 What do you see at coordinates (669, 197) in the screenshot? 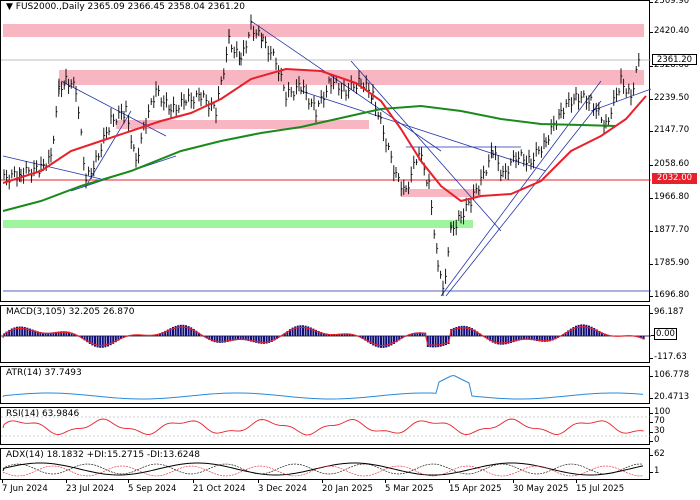
I see `price-tick: 1966.80` at bounding box center [669, 197].